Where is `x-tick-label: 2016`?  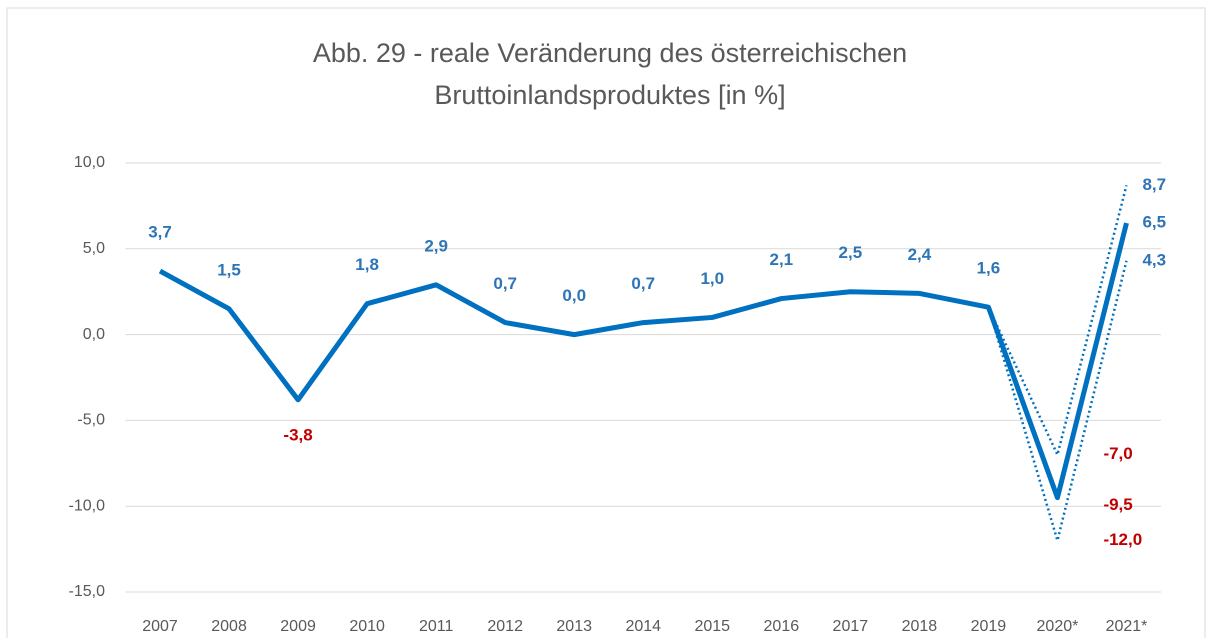
x-tick-label: 2016 is located at coordinates (782, 626).